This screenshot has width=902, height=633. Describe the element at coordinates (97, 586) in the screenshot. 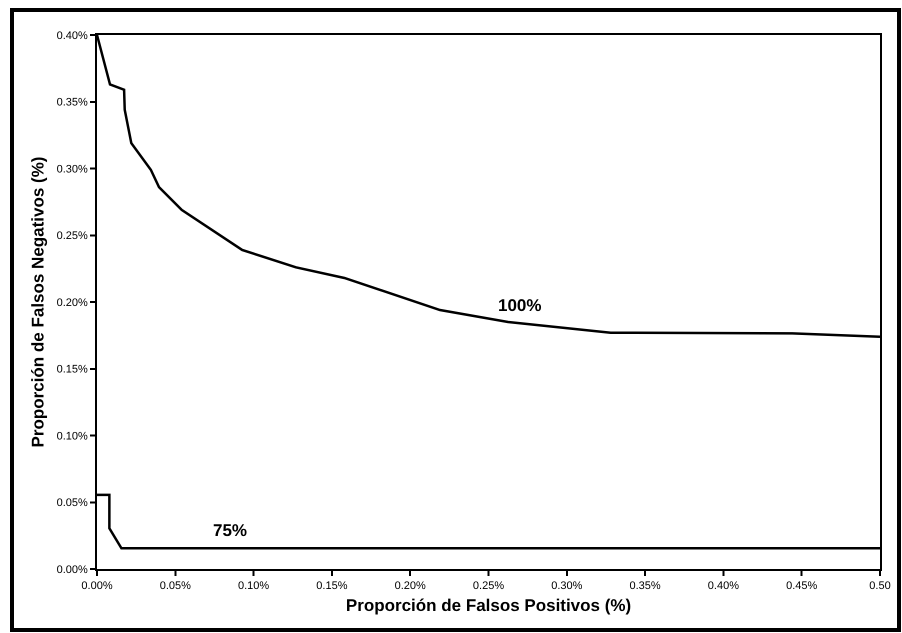

I see `x-tick-label: 0.00%` at that location.